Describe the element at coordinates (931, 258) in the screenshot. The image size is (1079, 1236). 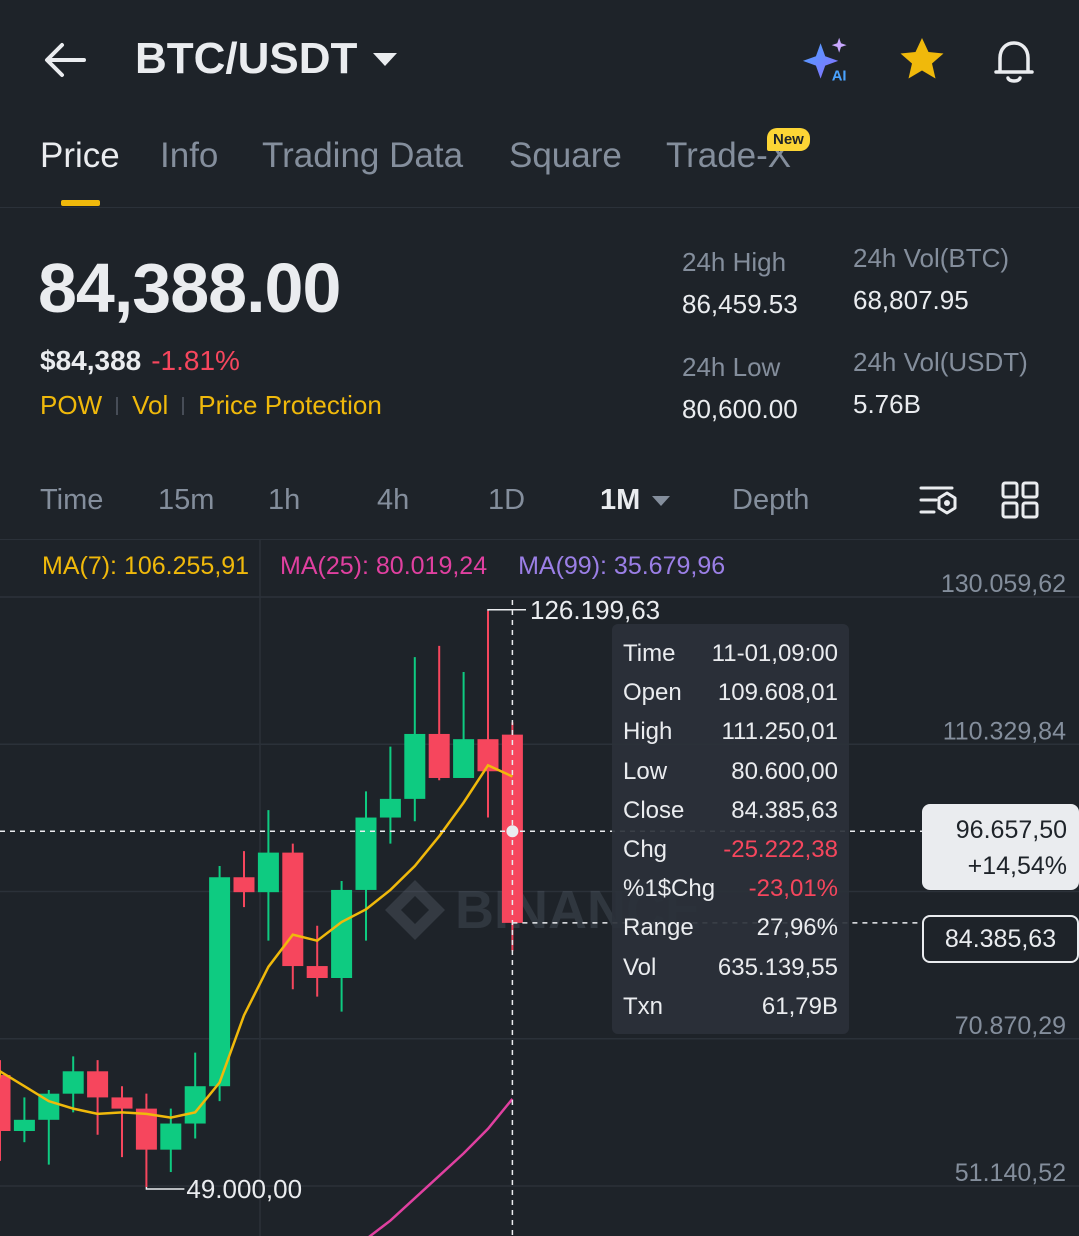
I see `vol-btc-label: 24h Vol(BTC)` at that location.